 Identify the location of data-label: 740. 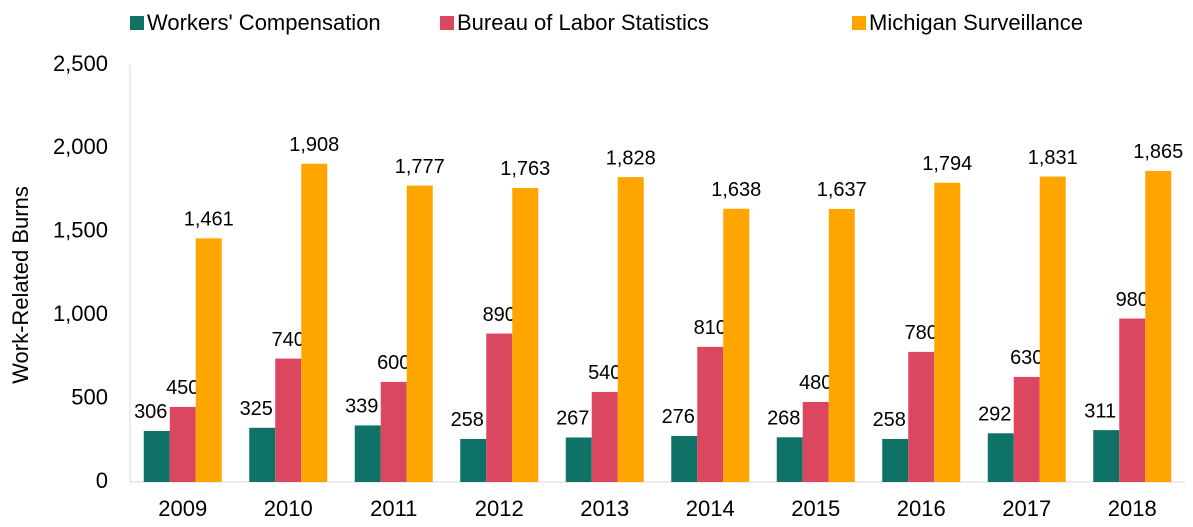
(288, 340).